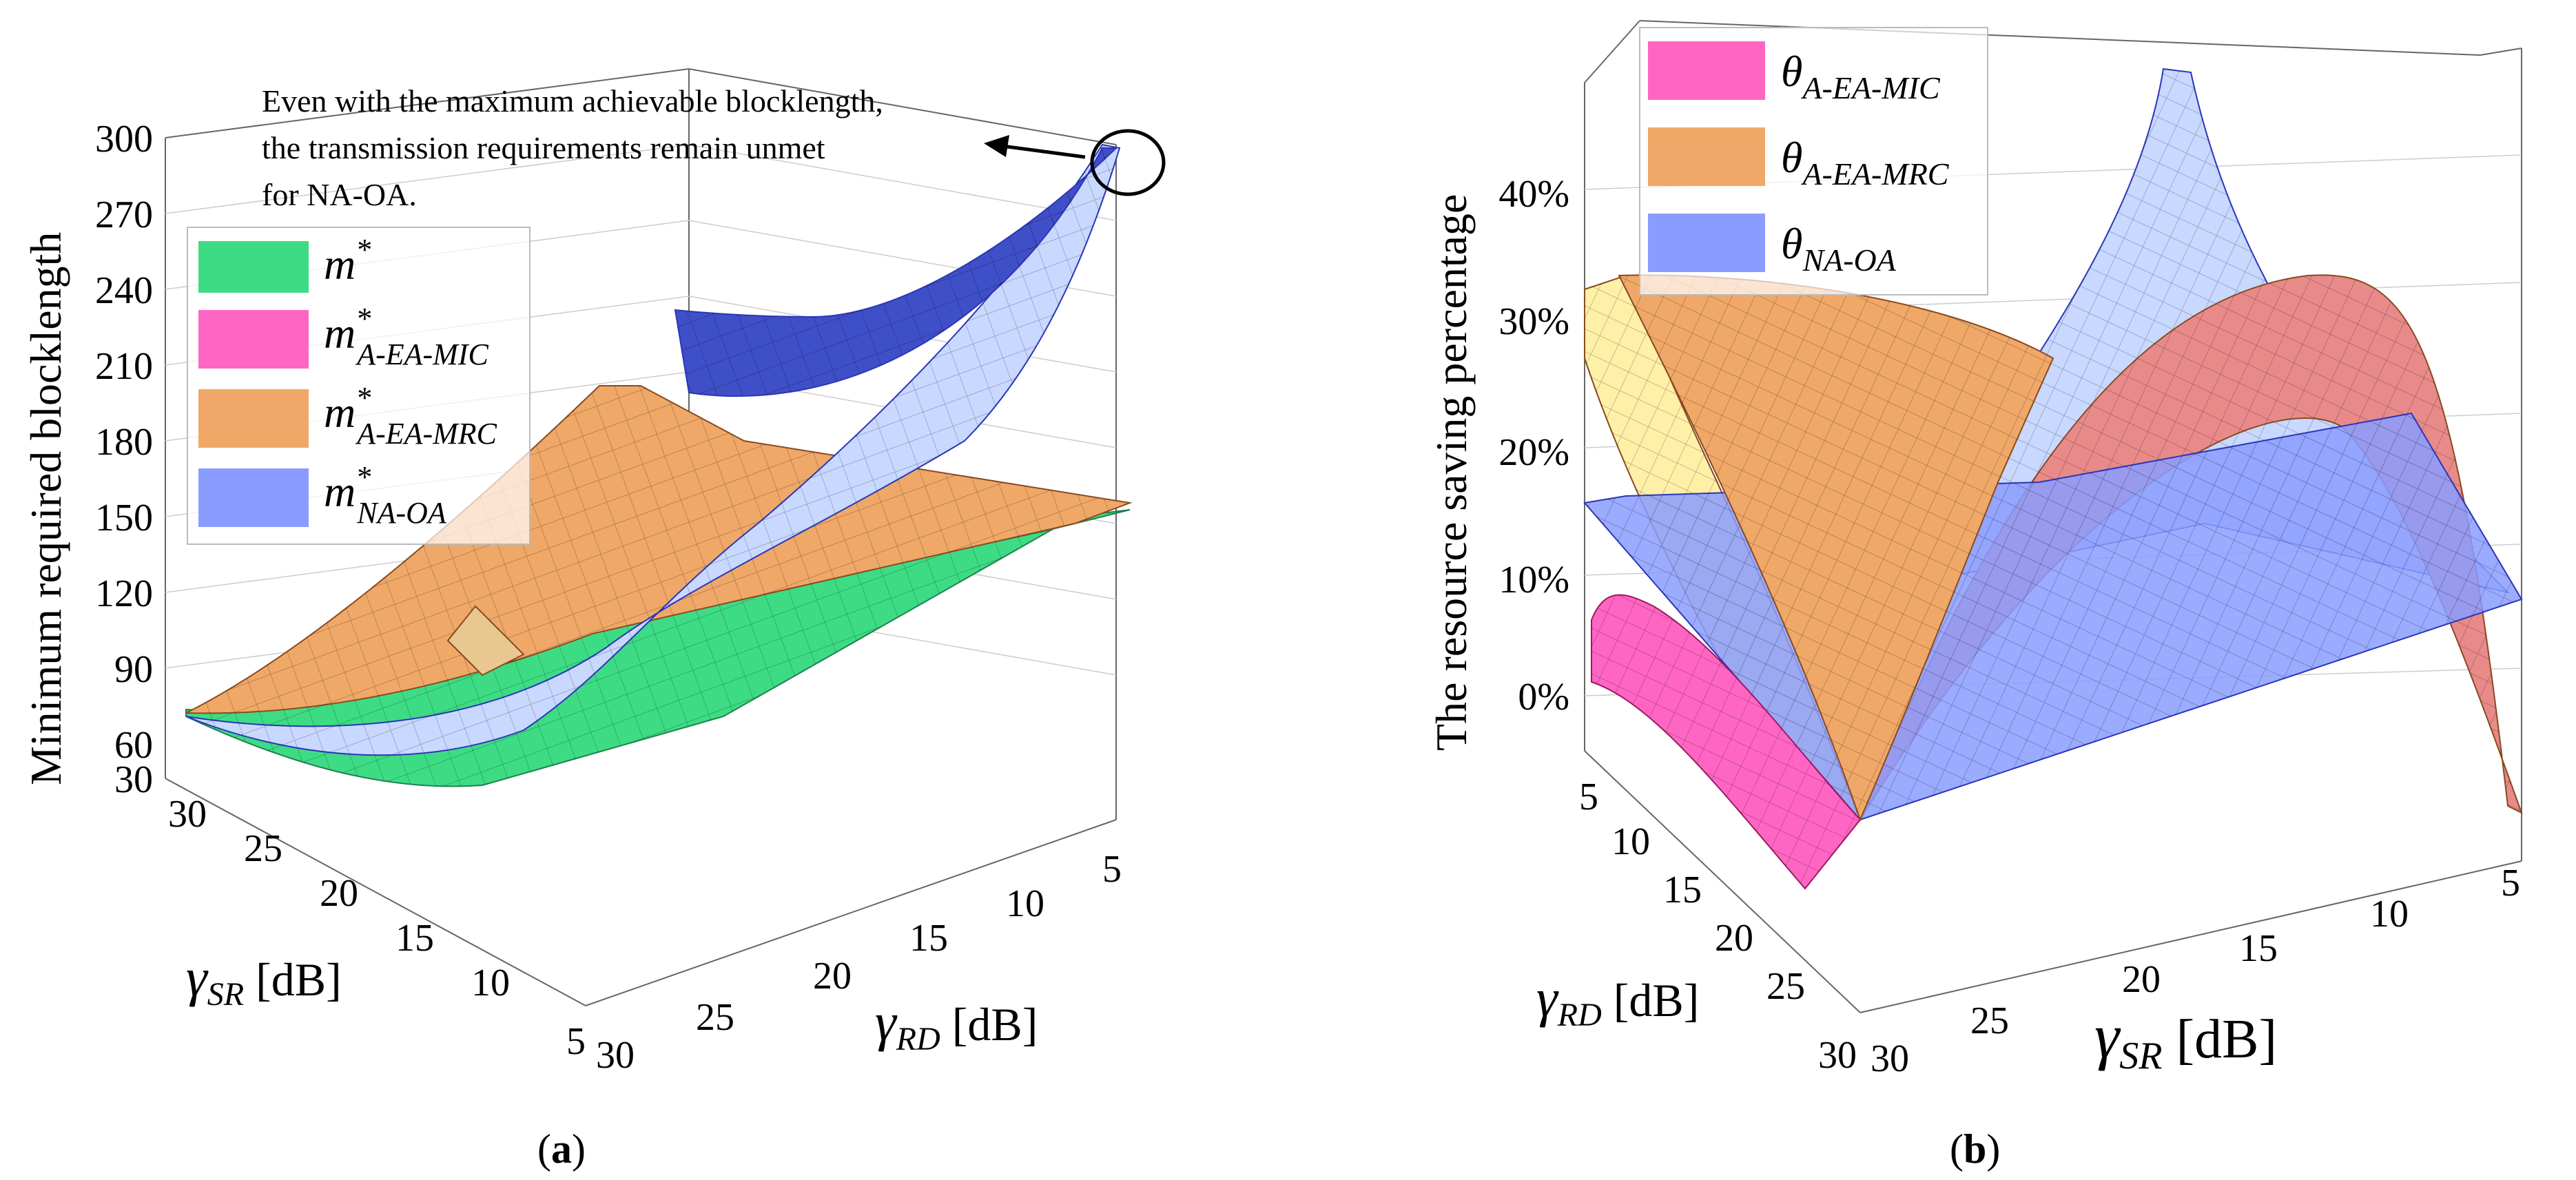 The height and width of the screenshot is (1180, 2576). What do you see at coordinates (485, 640) in the screenshot?
I see `surface-m-a-ea-mrc-ridge` at bounding box center [485, 640].